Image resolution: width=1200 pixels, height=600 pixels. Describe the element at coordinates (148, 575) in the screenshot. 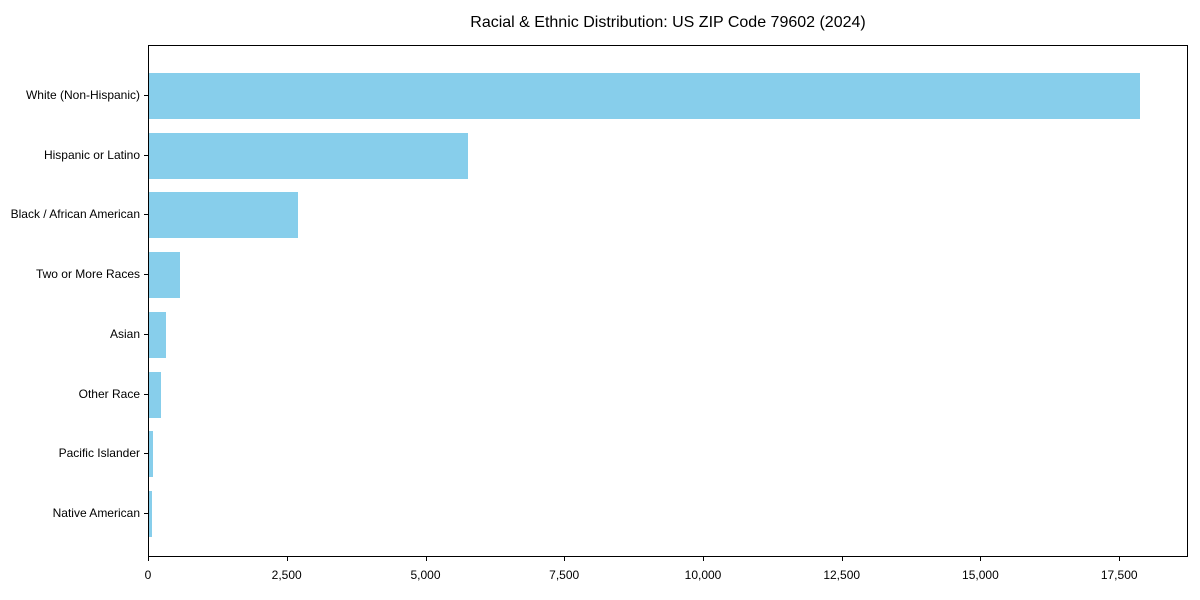

I see `x-tick-label-0: 0` at that location.